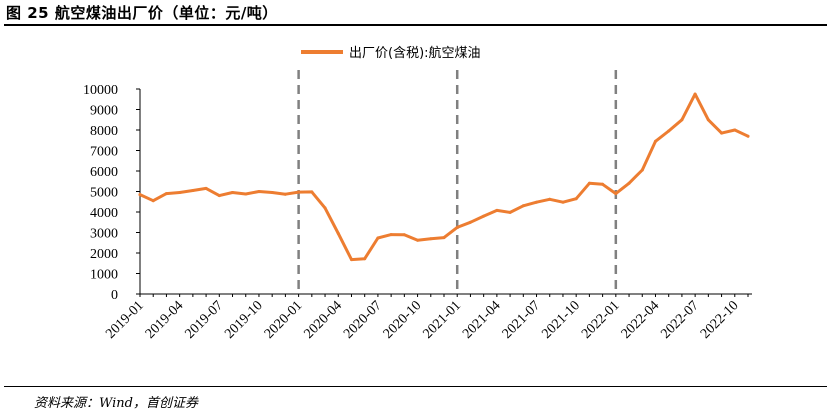 The width and height of the screenshot is (831, 414). Describe the element at coordinates (415, 25) in the screenshot. I see `title-divider` at that location.